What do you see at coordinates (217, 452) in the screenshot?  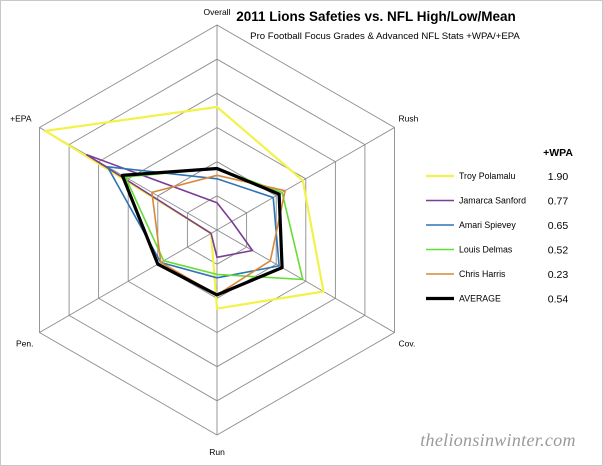 I see `axis-label-run: Run` at bounding box center [217, 452].